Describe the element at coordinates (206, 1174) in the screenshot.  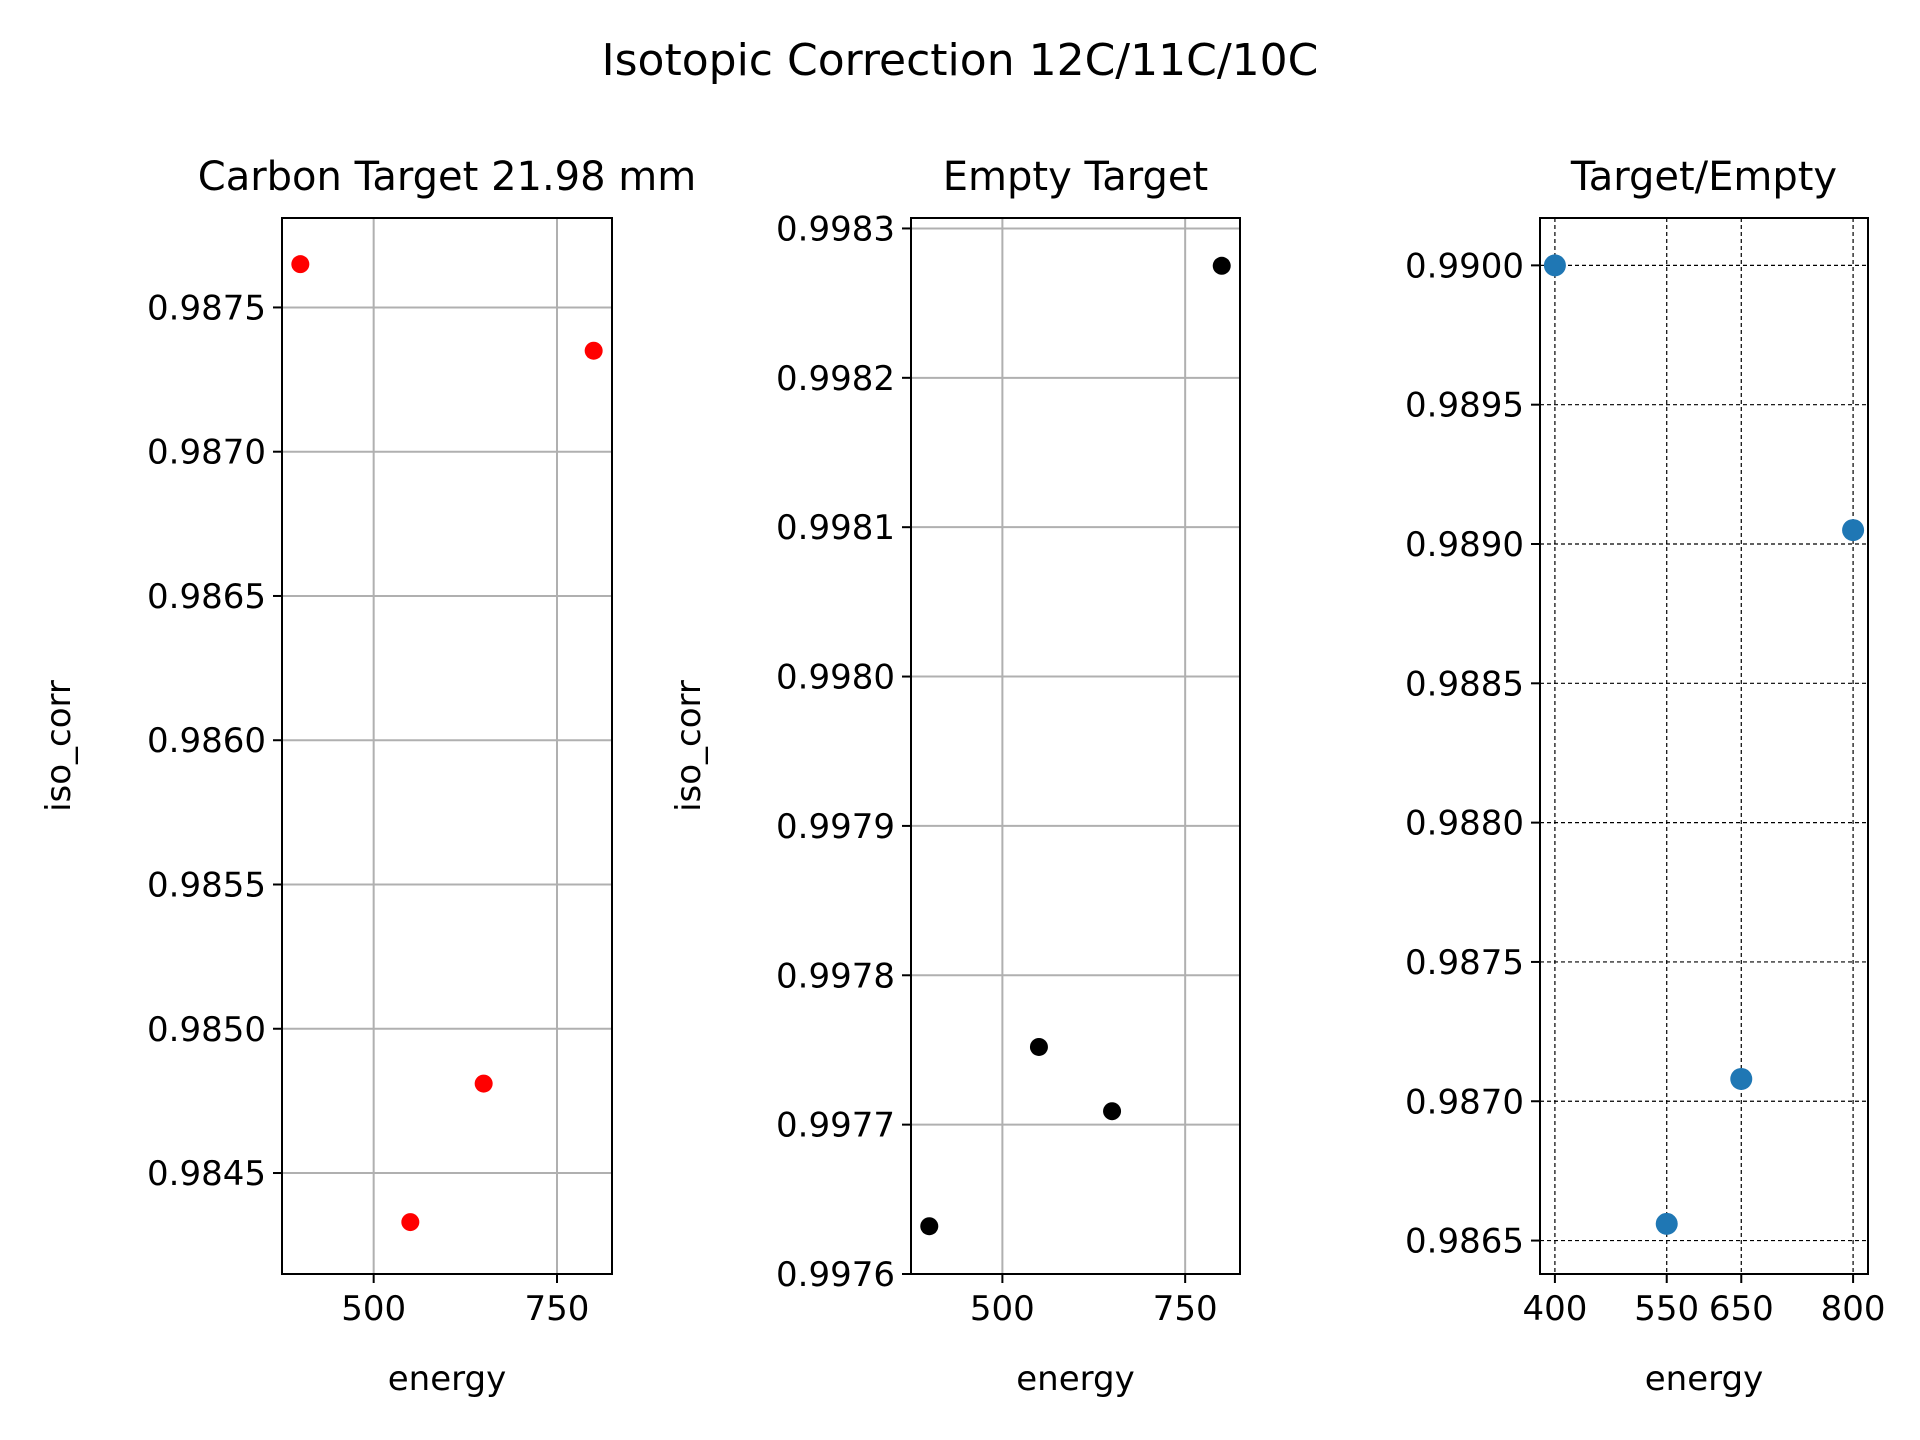
I see `y-tick-label: 0.9845` at that location.